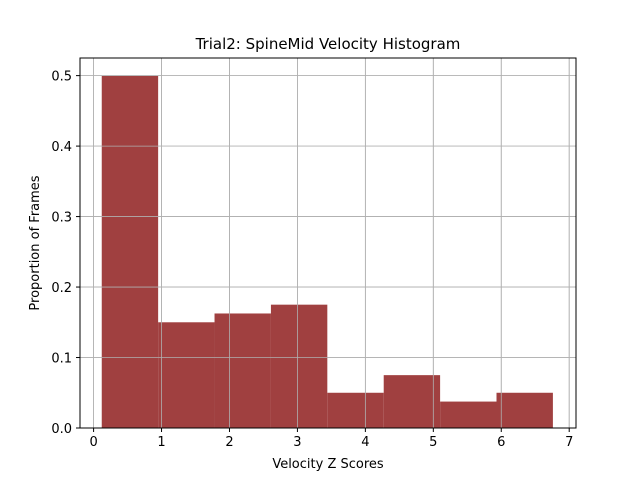 Image resolution: width=640 pixels, height=480 pixels. I want to click on y-tick-label: 0.1, so click(61, 359).